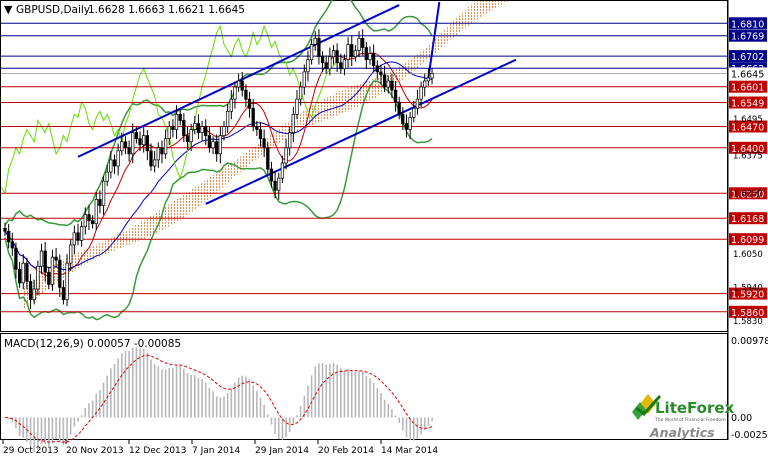  I want to click on y-tick-labels: 1.6495 1.6375 1.6250 1.6050 1.5940 1.5830, so click(748, 221).